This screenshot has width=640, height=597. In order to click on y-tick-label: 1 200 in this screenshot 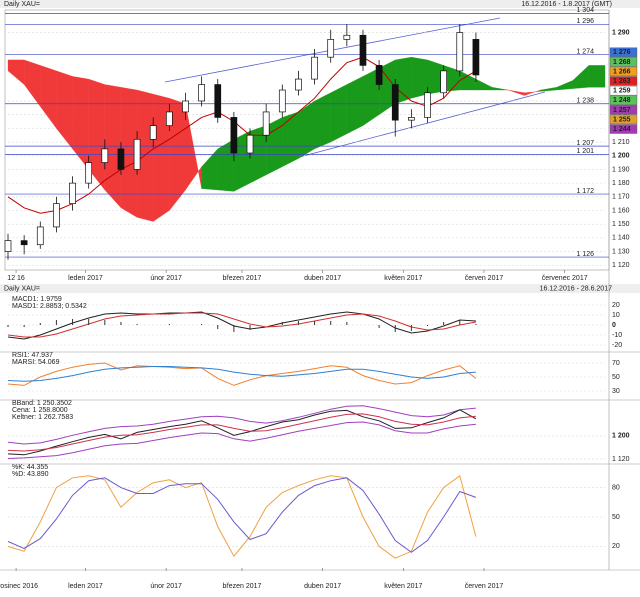, I will do `click(621, 436)`.